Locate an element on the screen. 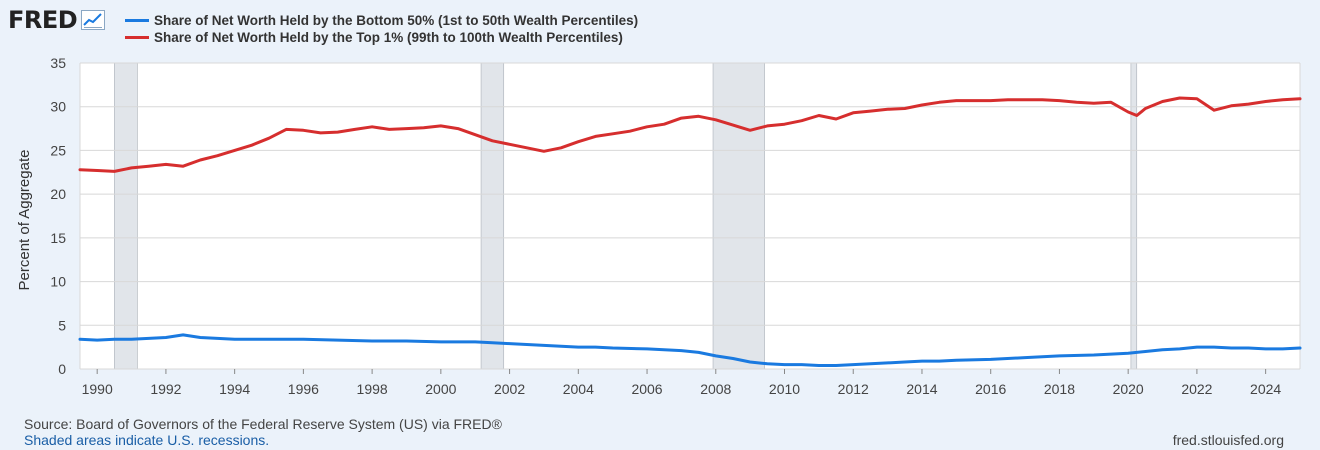  y-tick-label: 25 is located at coordinates (58, 150).